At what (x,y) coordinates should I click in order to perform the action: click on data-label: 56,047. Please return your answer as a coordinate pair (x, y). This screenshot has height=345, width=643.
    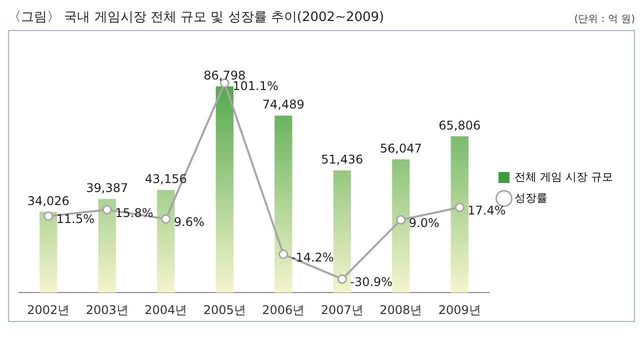
    Looking at the image, I should click on (401, 149).